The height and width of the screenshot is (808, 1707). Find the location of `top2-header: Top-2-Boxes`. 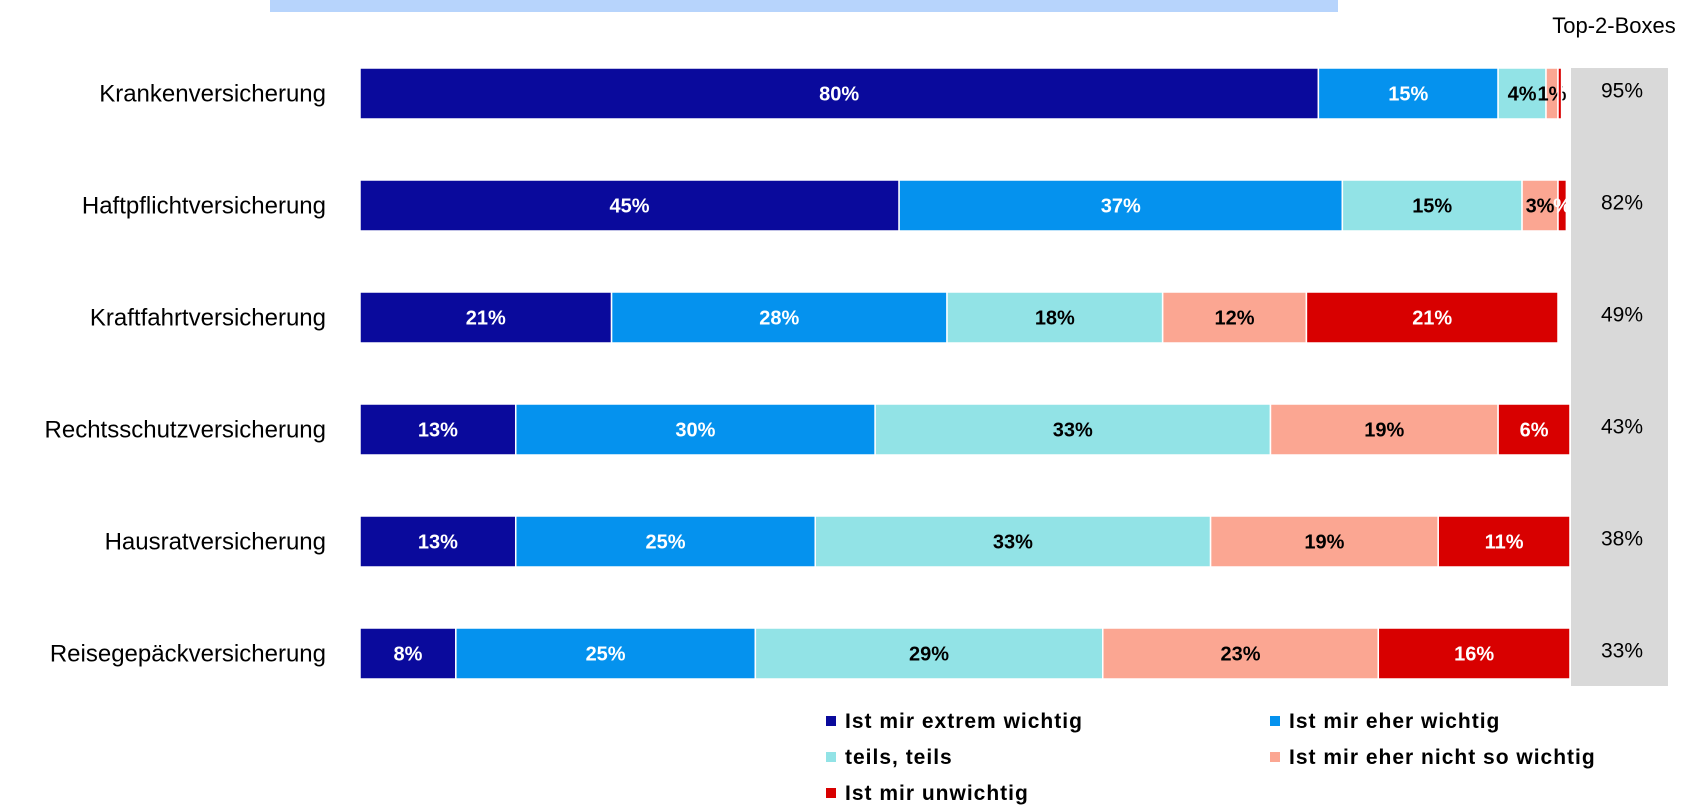

top2-header: Top-2-Boxes is located at coordinates (1614, 25).